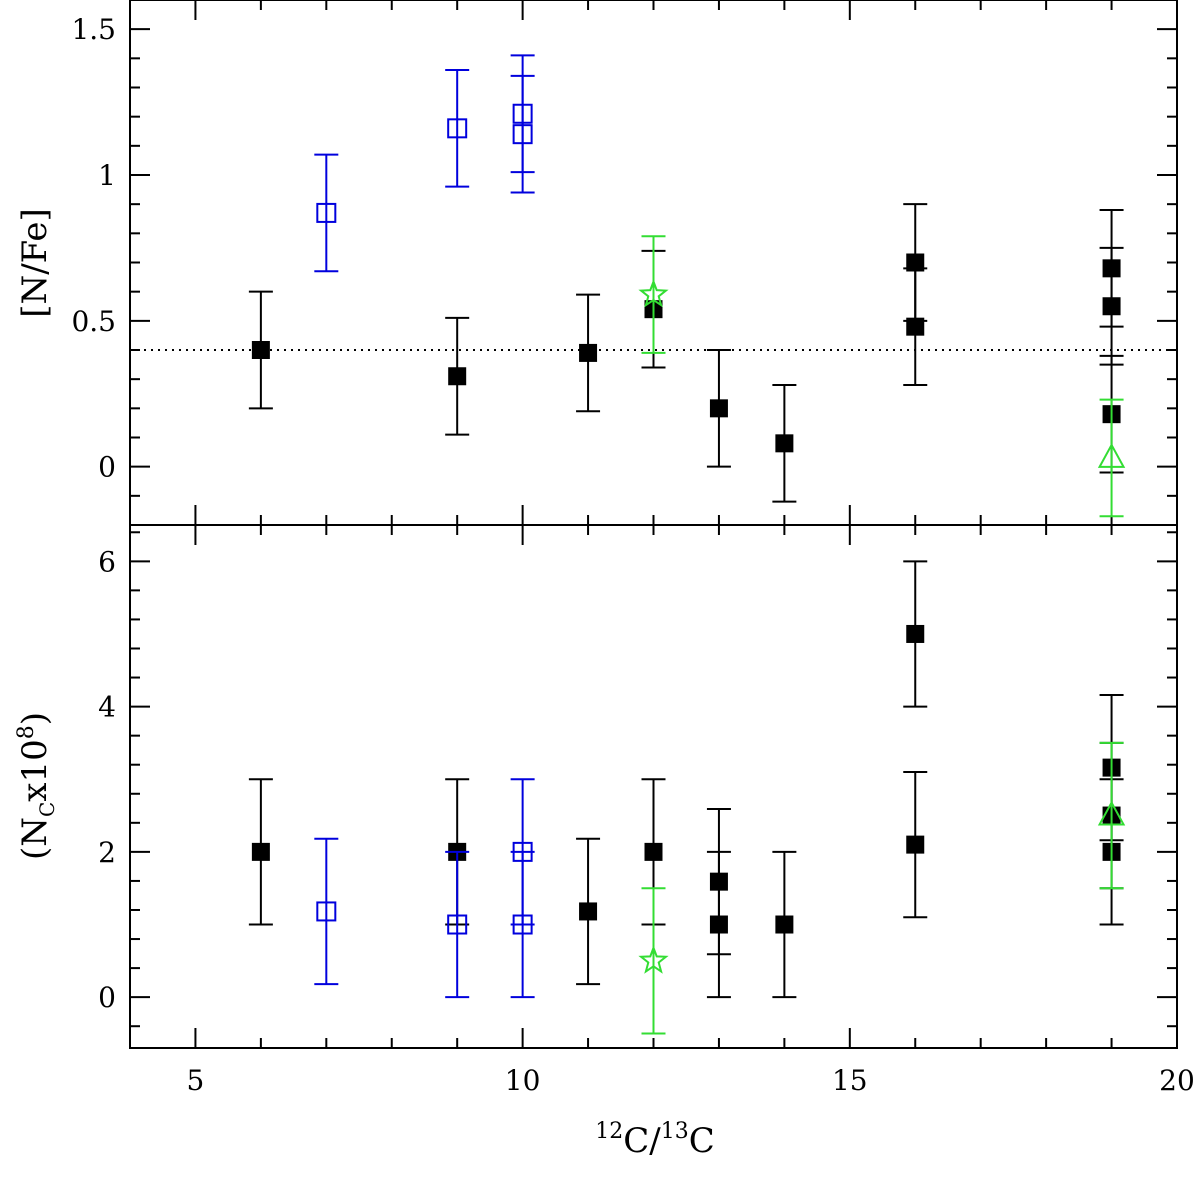  Describe the element at coordinates (1177, 1080) in the screenshot. I see `bottom-x-tick-label: 20` at that location.